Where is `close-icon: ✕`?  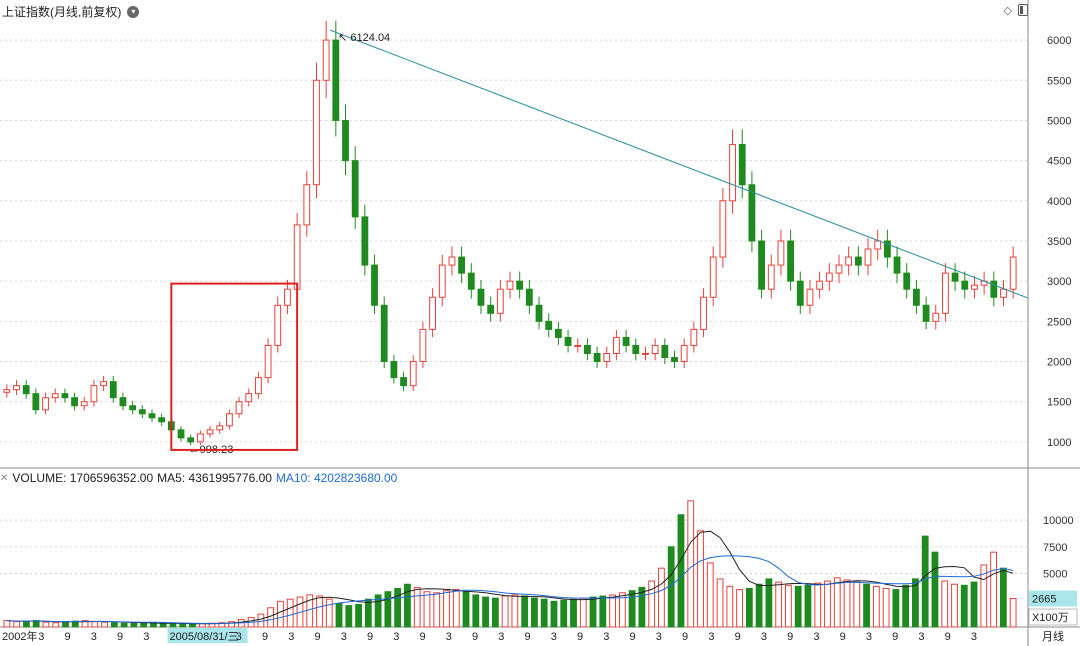 close-icon: ✕ is located at coordinates (4, 478).